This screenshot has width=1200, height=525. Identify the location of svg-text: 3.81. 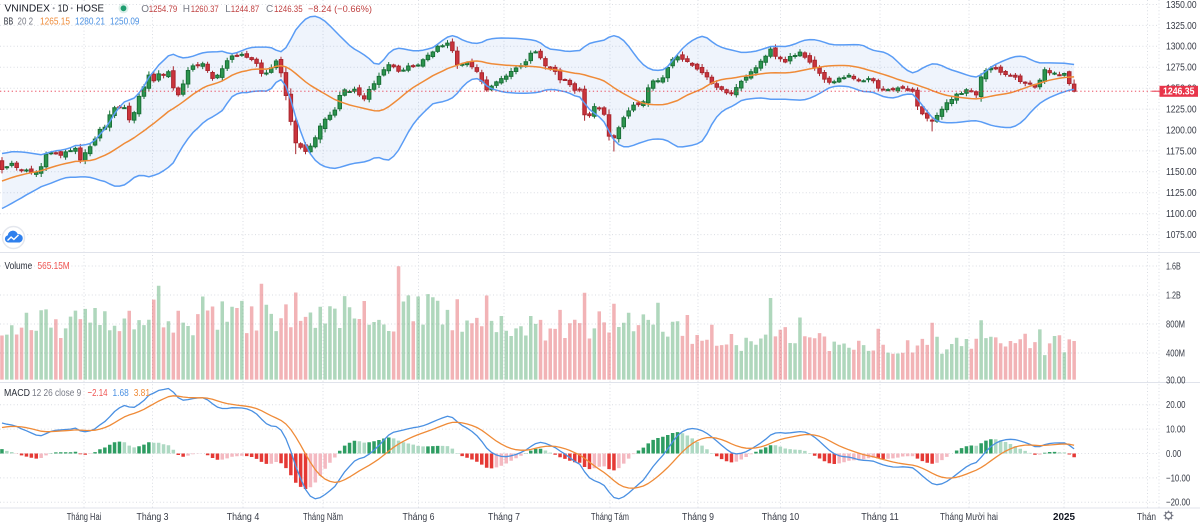
(142, 393).